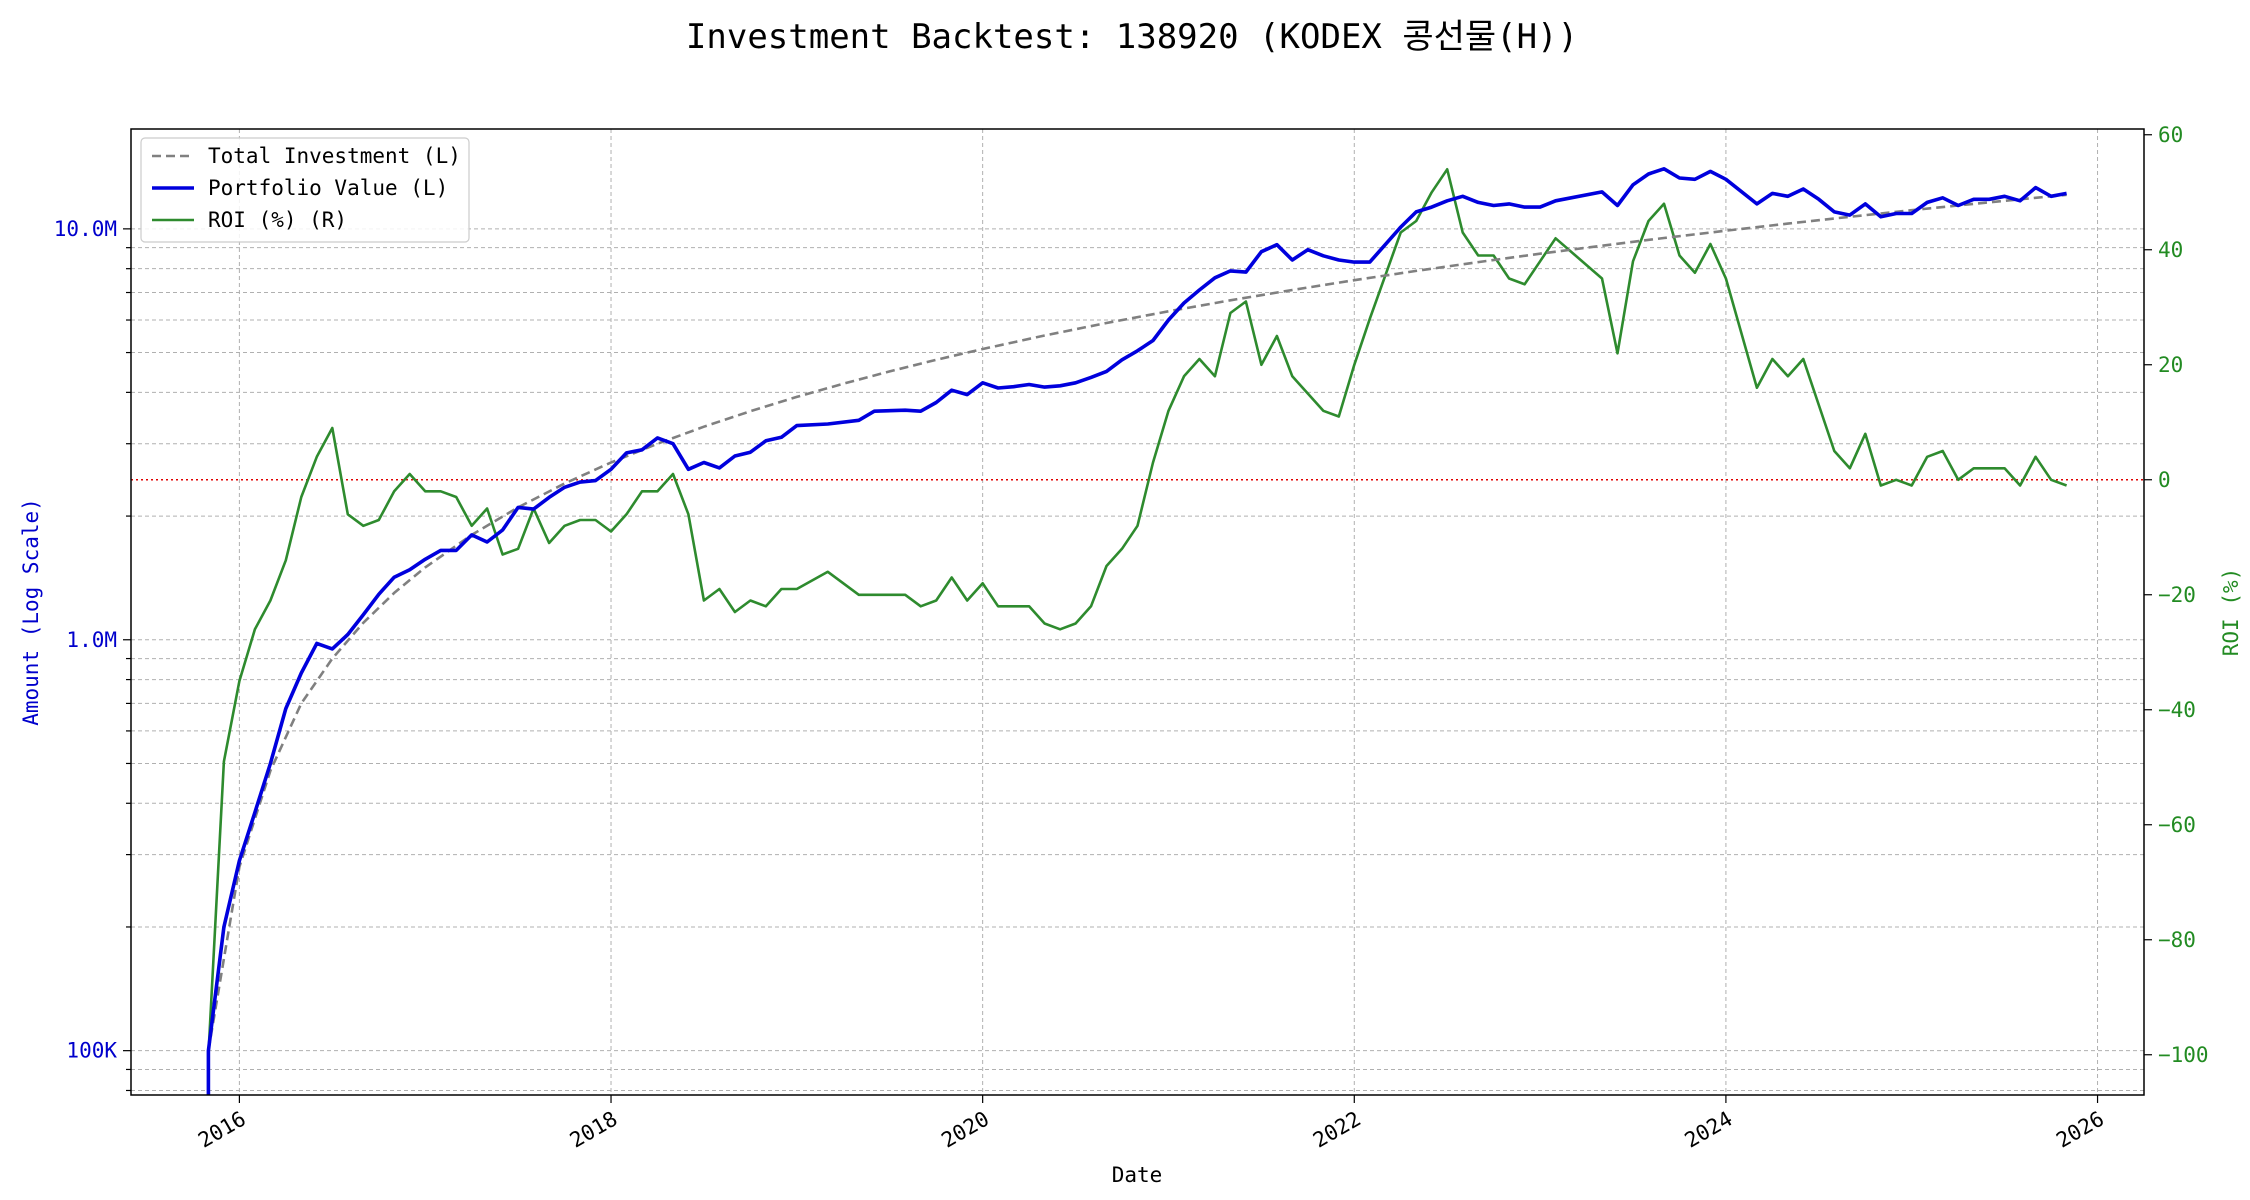 The image size is (2250, 1200). I want to click on right-tick-label: −20, so click(2177, 595).